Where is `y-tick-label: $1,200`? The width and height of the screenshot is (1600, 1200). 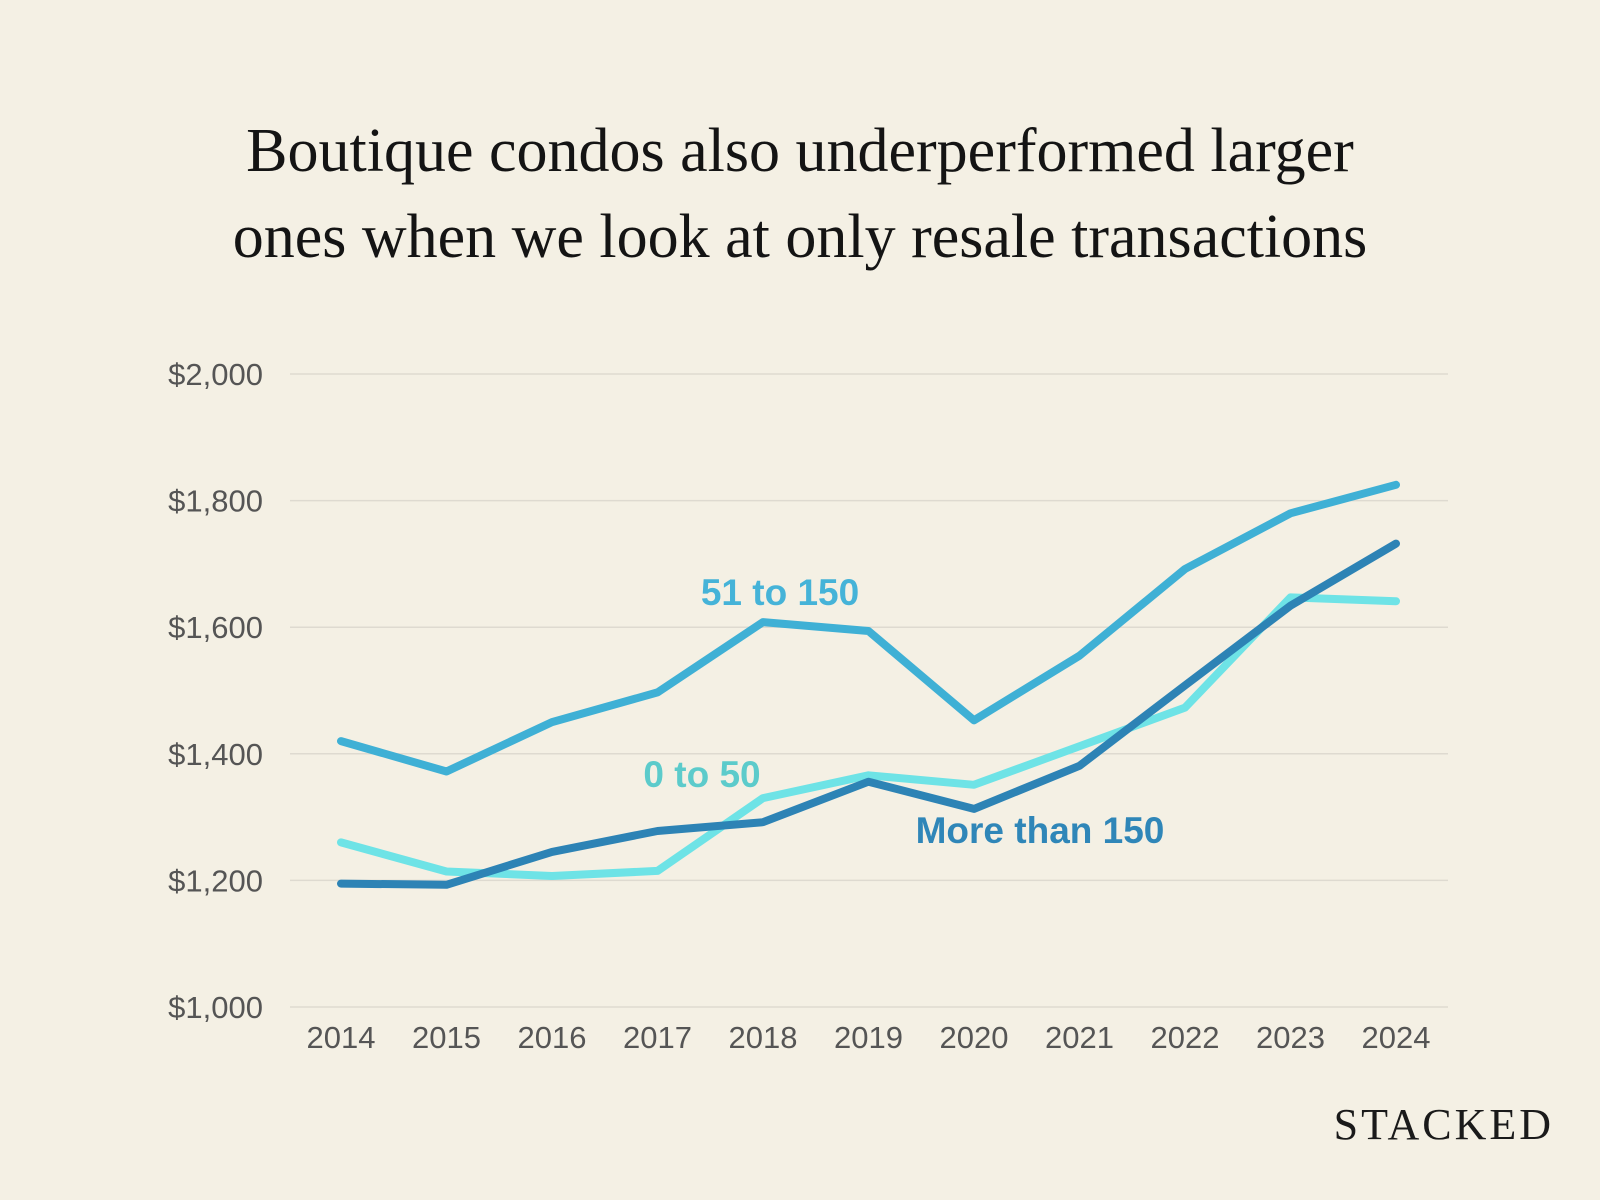
y-tick-label: $1,200 is located at coordinates (215, 880).